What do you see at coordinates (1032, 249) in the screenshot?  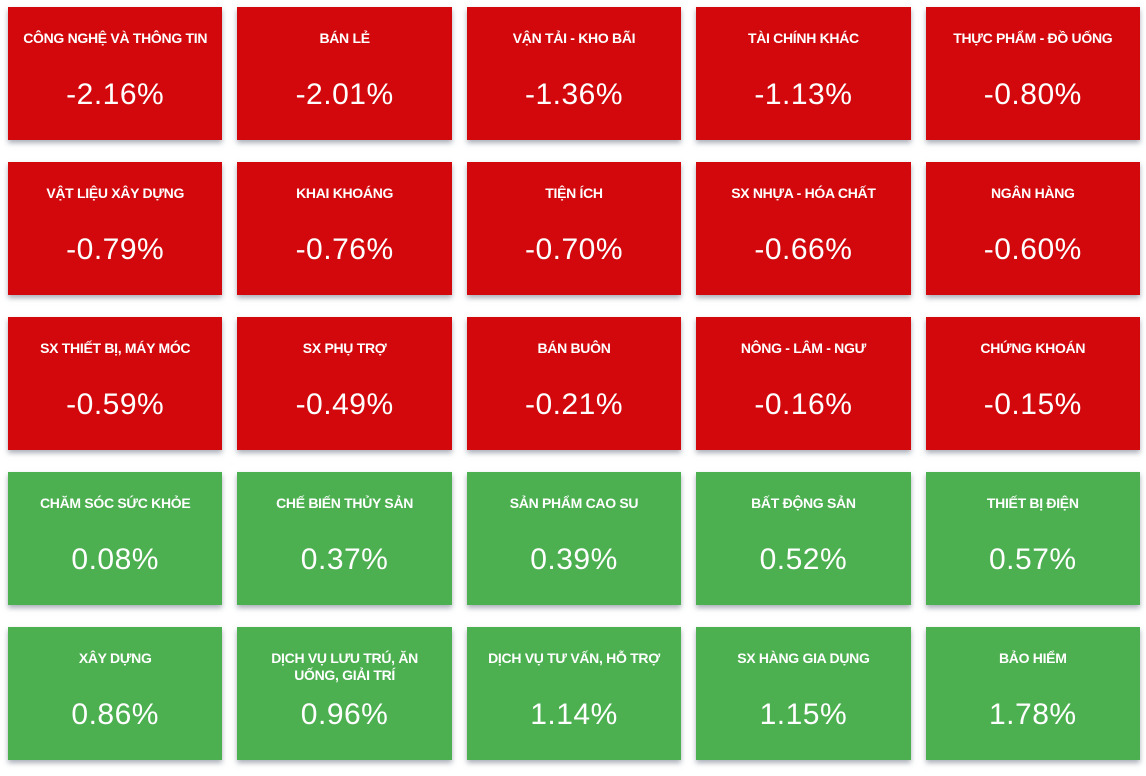 I see `sector-value: -0.60%` at bounding box center [1032, 249].